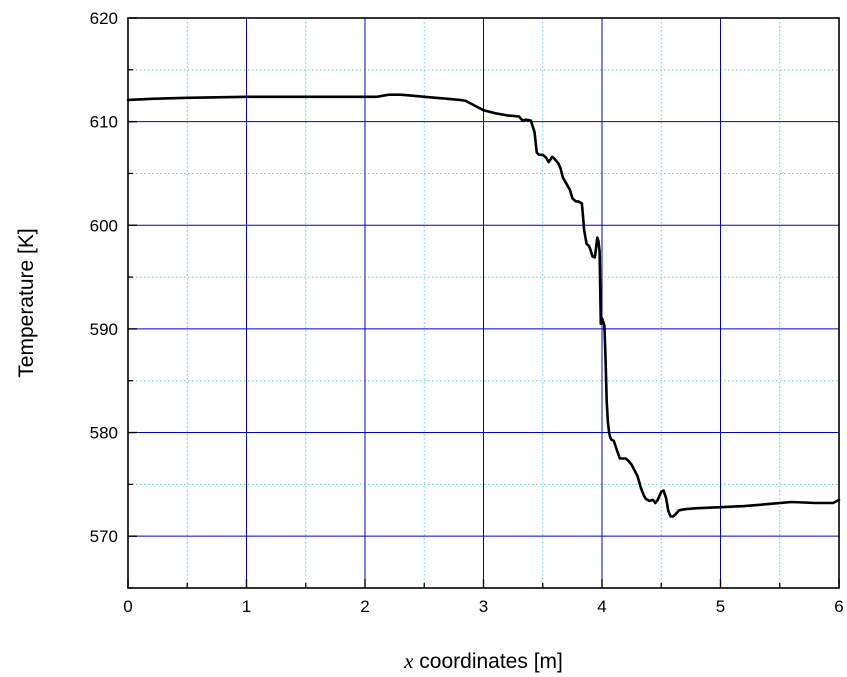 The width and height of the screenshot is (847, 677). I want to click on x-tick-label: 2, so click(364, 606).